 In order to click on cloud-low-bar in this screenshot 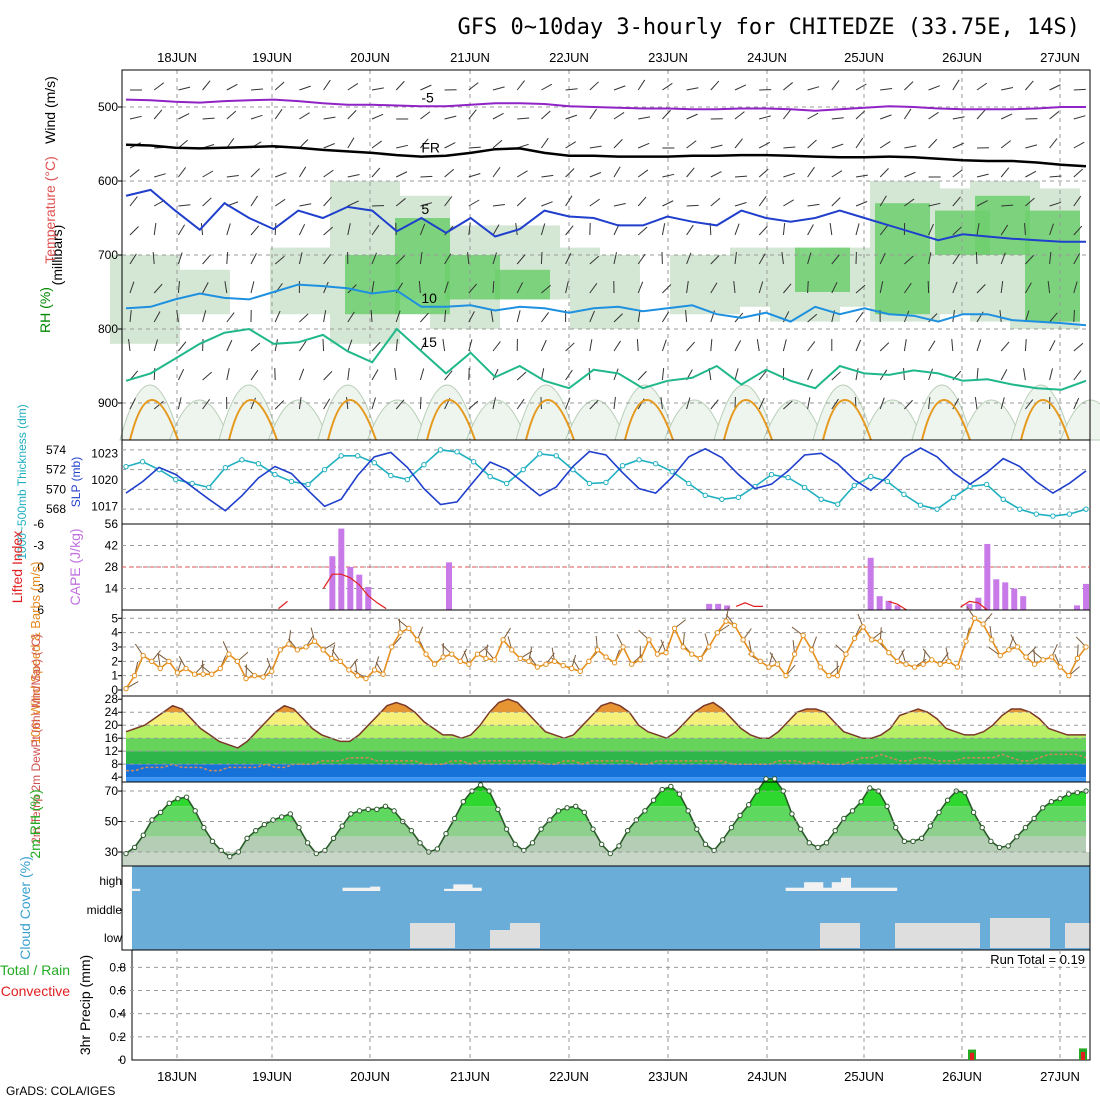, I will do `click(1077, 935)`.